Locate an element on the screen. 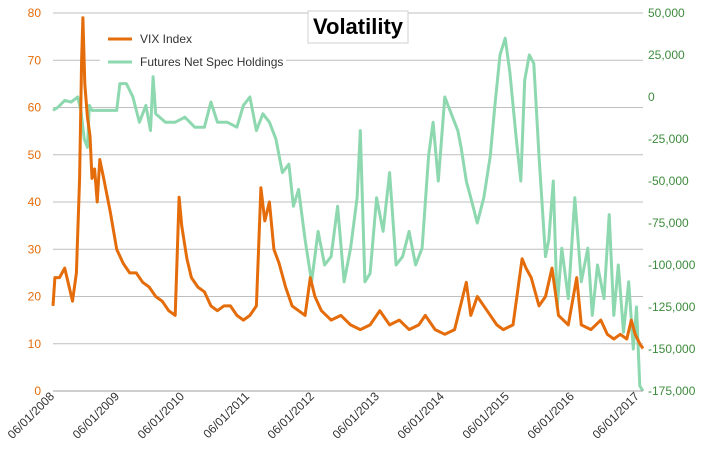  right-tick-label: -175,000 is located at coordinates (672, 391).